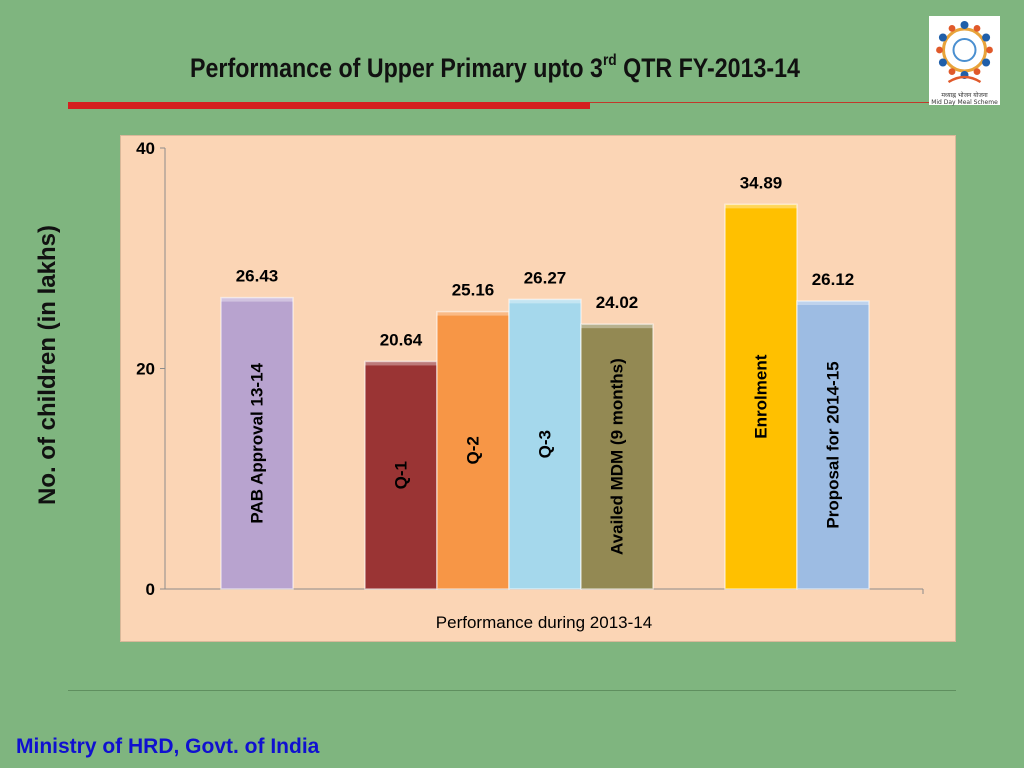  What do you see at coordinates (257, 276) in the screenshot?
I see `data-label: 26.43` at bounding box center [257, 276].